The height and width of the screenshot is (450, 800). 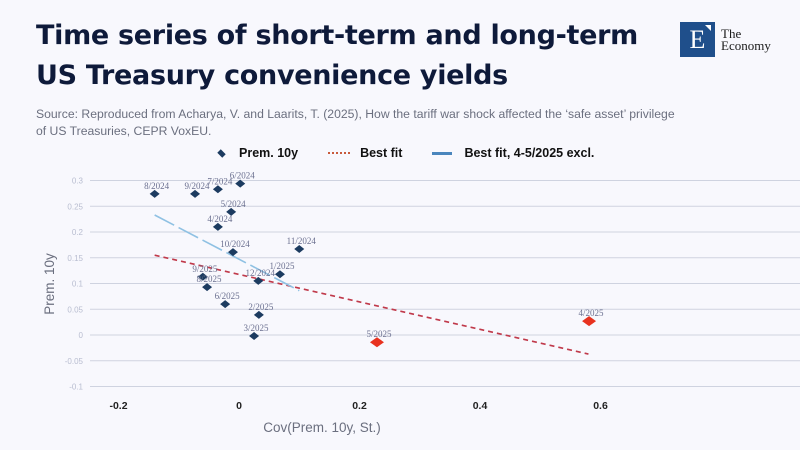 What do you see at coordinates (228, 296) in the screenshot?
I see `point-label: 6/2025` at bounding box center [228, 296].